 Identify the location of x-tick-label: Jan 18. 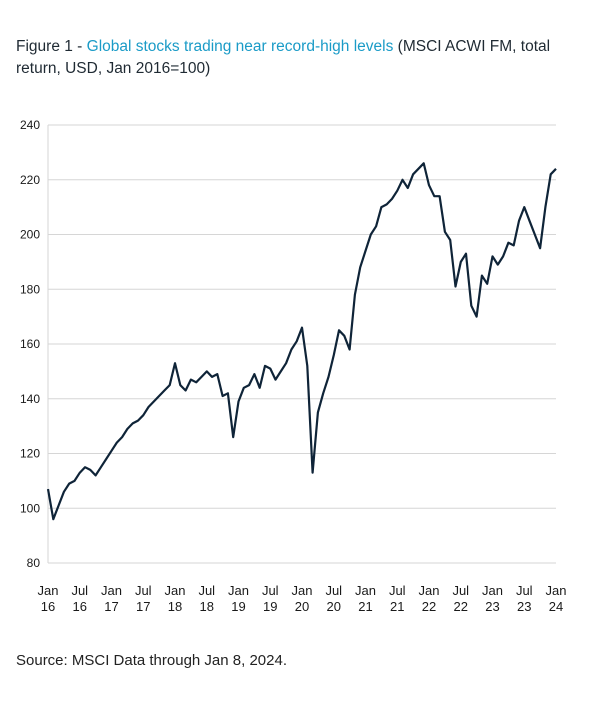
(175, 598).